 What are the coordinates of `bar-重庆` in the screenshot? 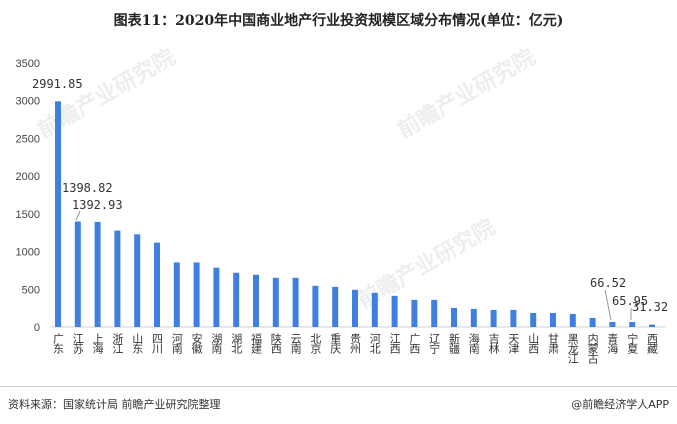 It's located at (335, 306).